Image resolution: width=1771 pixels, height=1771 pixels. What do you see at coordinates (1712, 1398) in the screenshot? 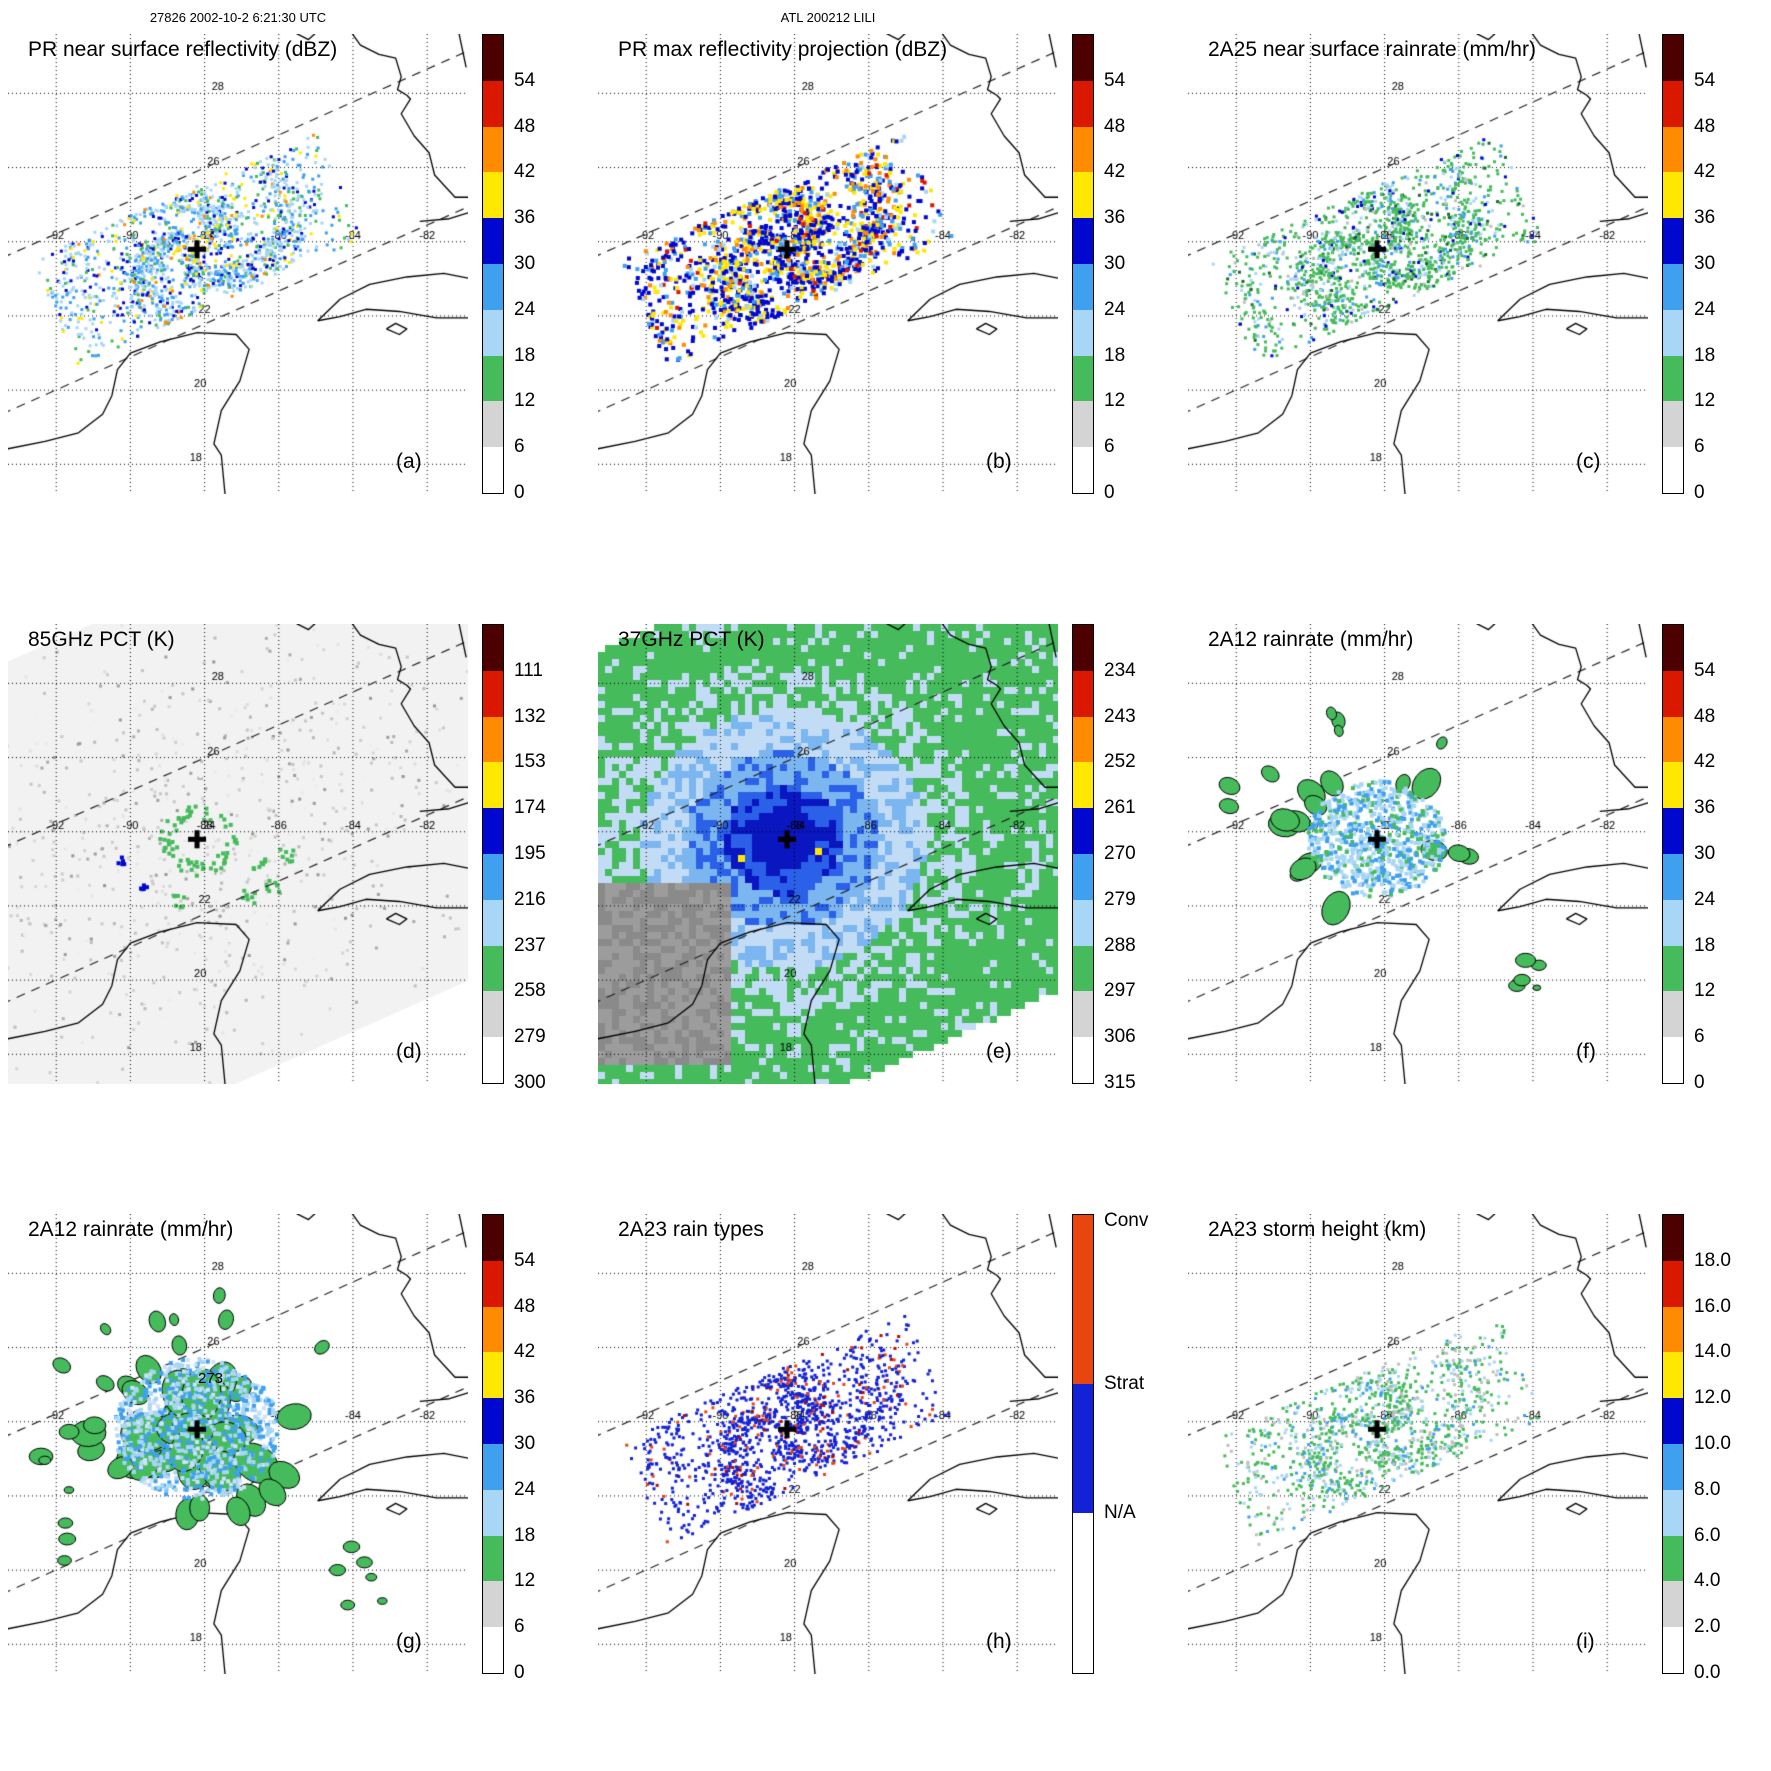
I see `colorbar-label: 12.0` at bounding box center [1712, 1398].